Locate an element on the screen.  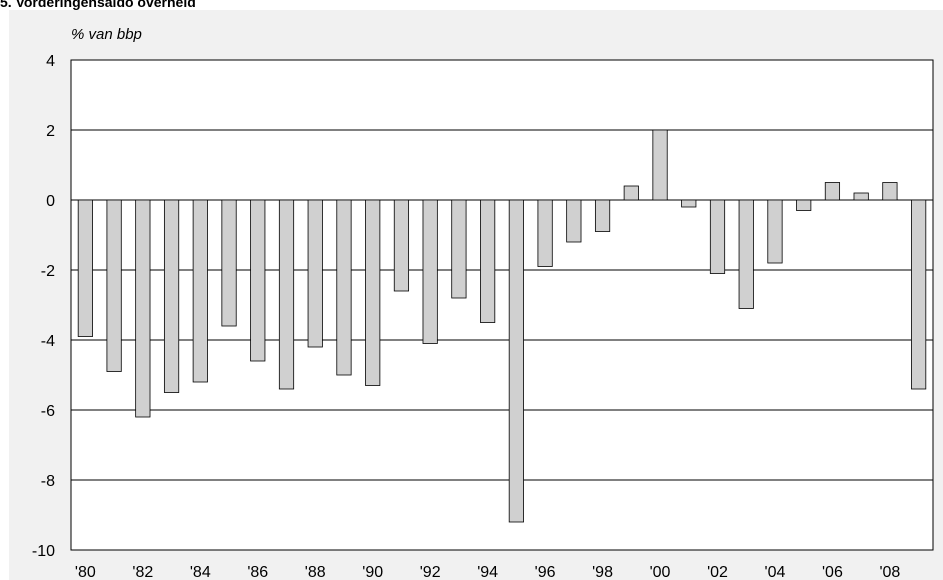
y-tick-label: -8 is located at coordinates (48, 481).